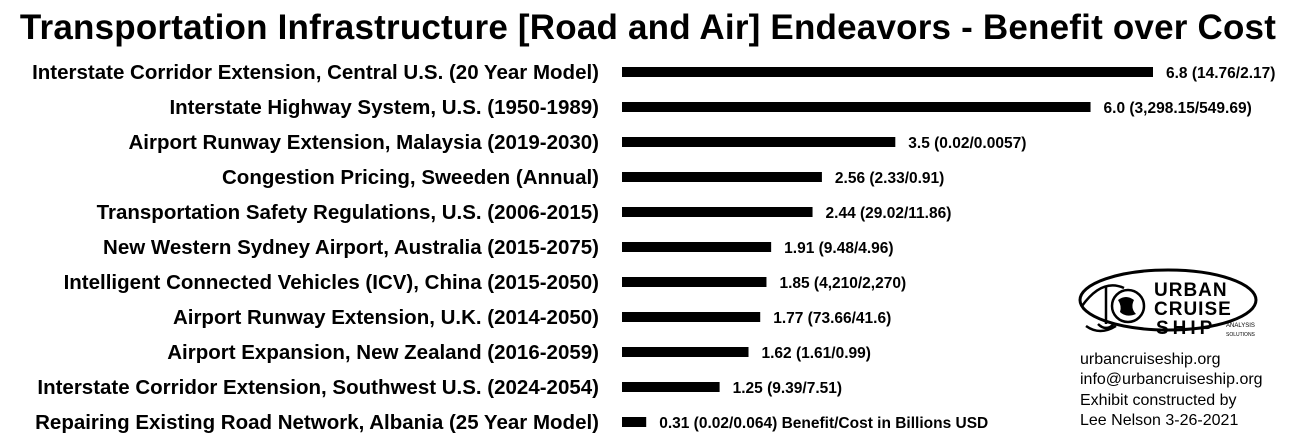  What do you see at coordinates (889, 213) in the screenshot?
I see `data-label: 2.44 (29.02/11.86)` at bounding box center [889, 213].